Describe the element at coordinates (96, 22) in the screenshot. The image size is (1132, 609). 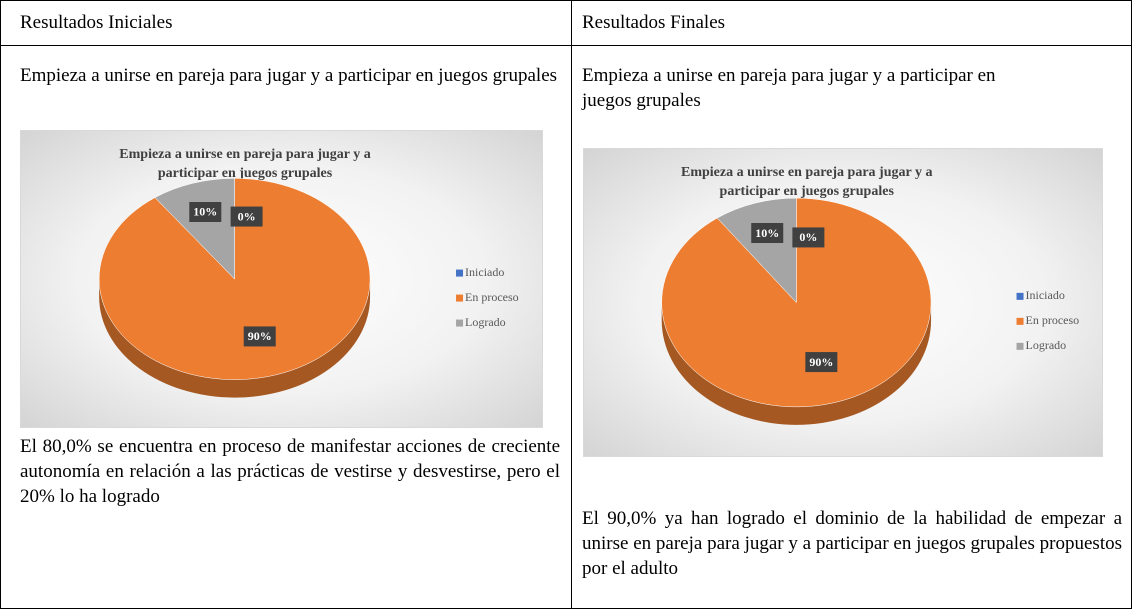
I see `header: Resultados Iniciales` at that location.